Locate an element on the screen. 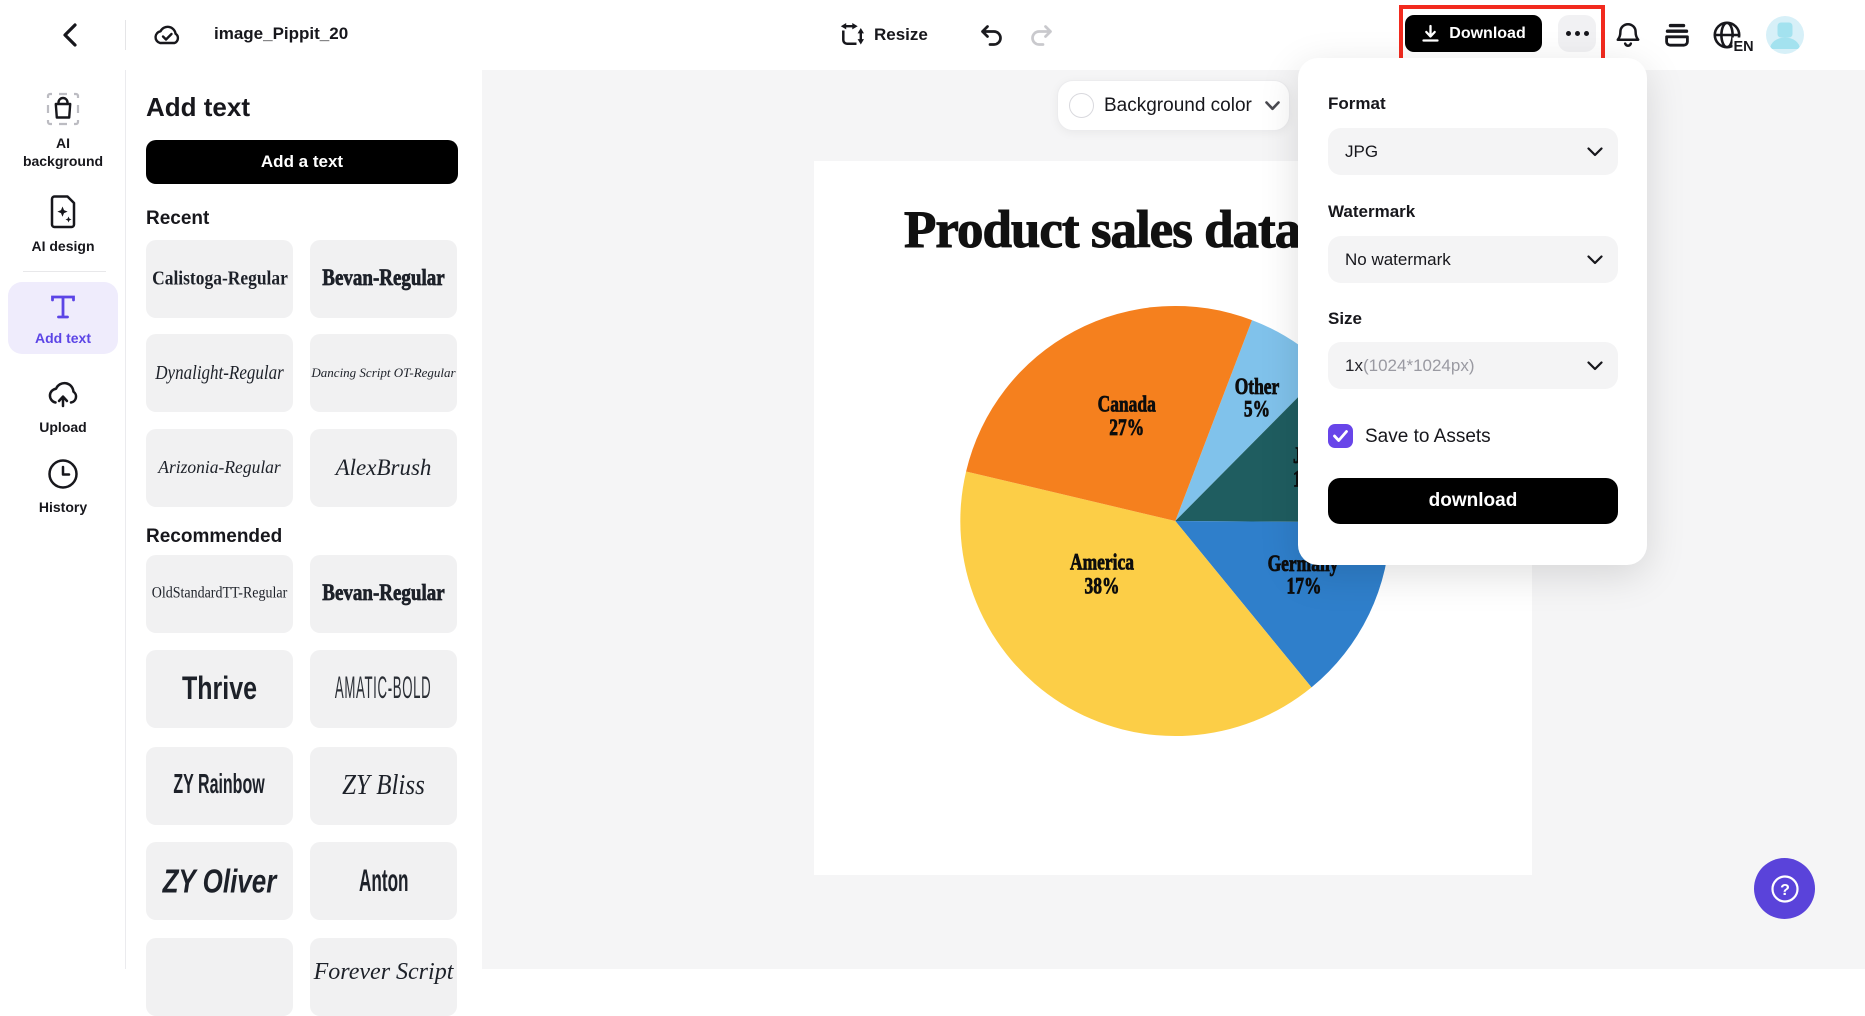 Image resolution: width=1865 pixels, height=1016 pixels. svg-text: 5% is located at coordinates (1257, 409).